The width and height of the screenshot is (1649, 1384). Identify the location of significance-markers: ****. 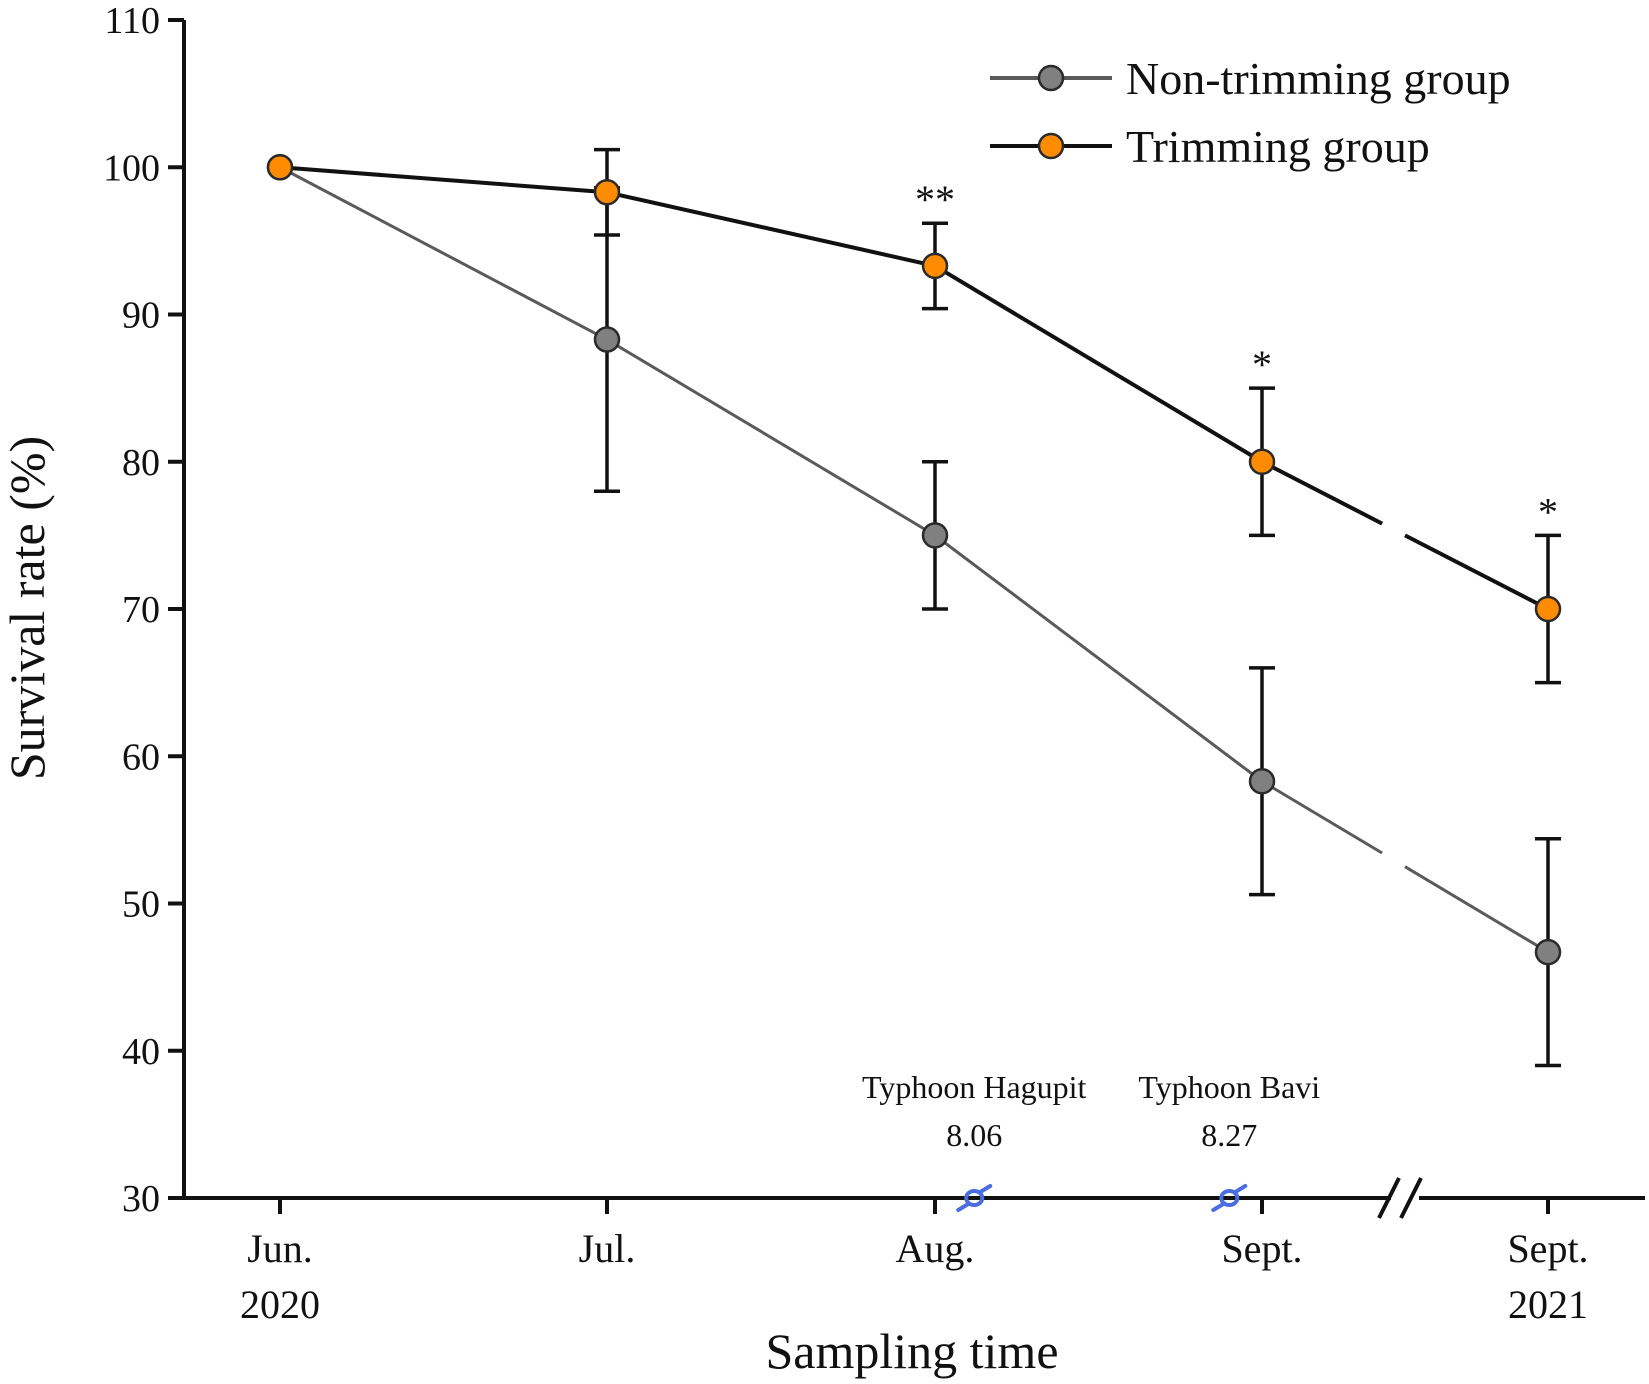
(1236, 355).